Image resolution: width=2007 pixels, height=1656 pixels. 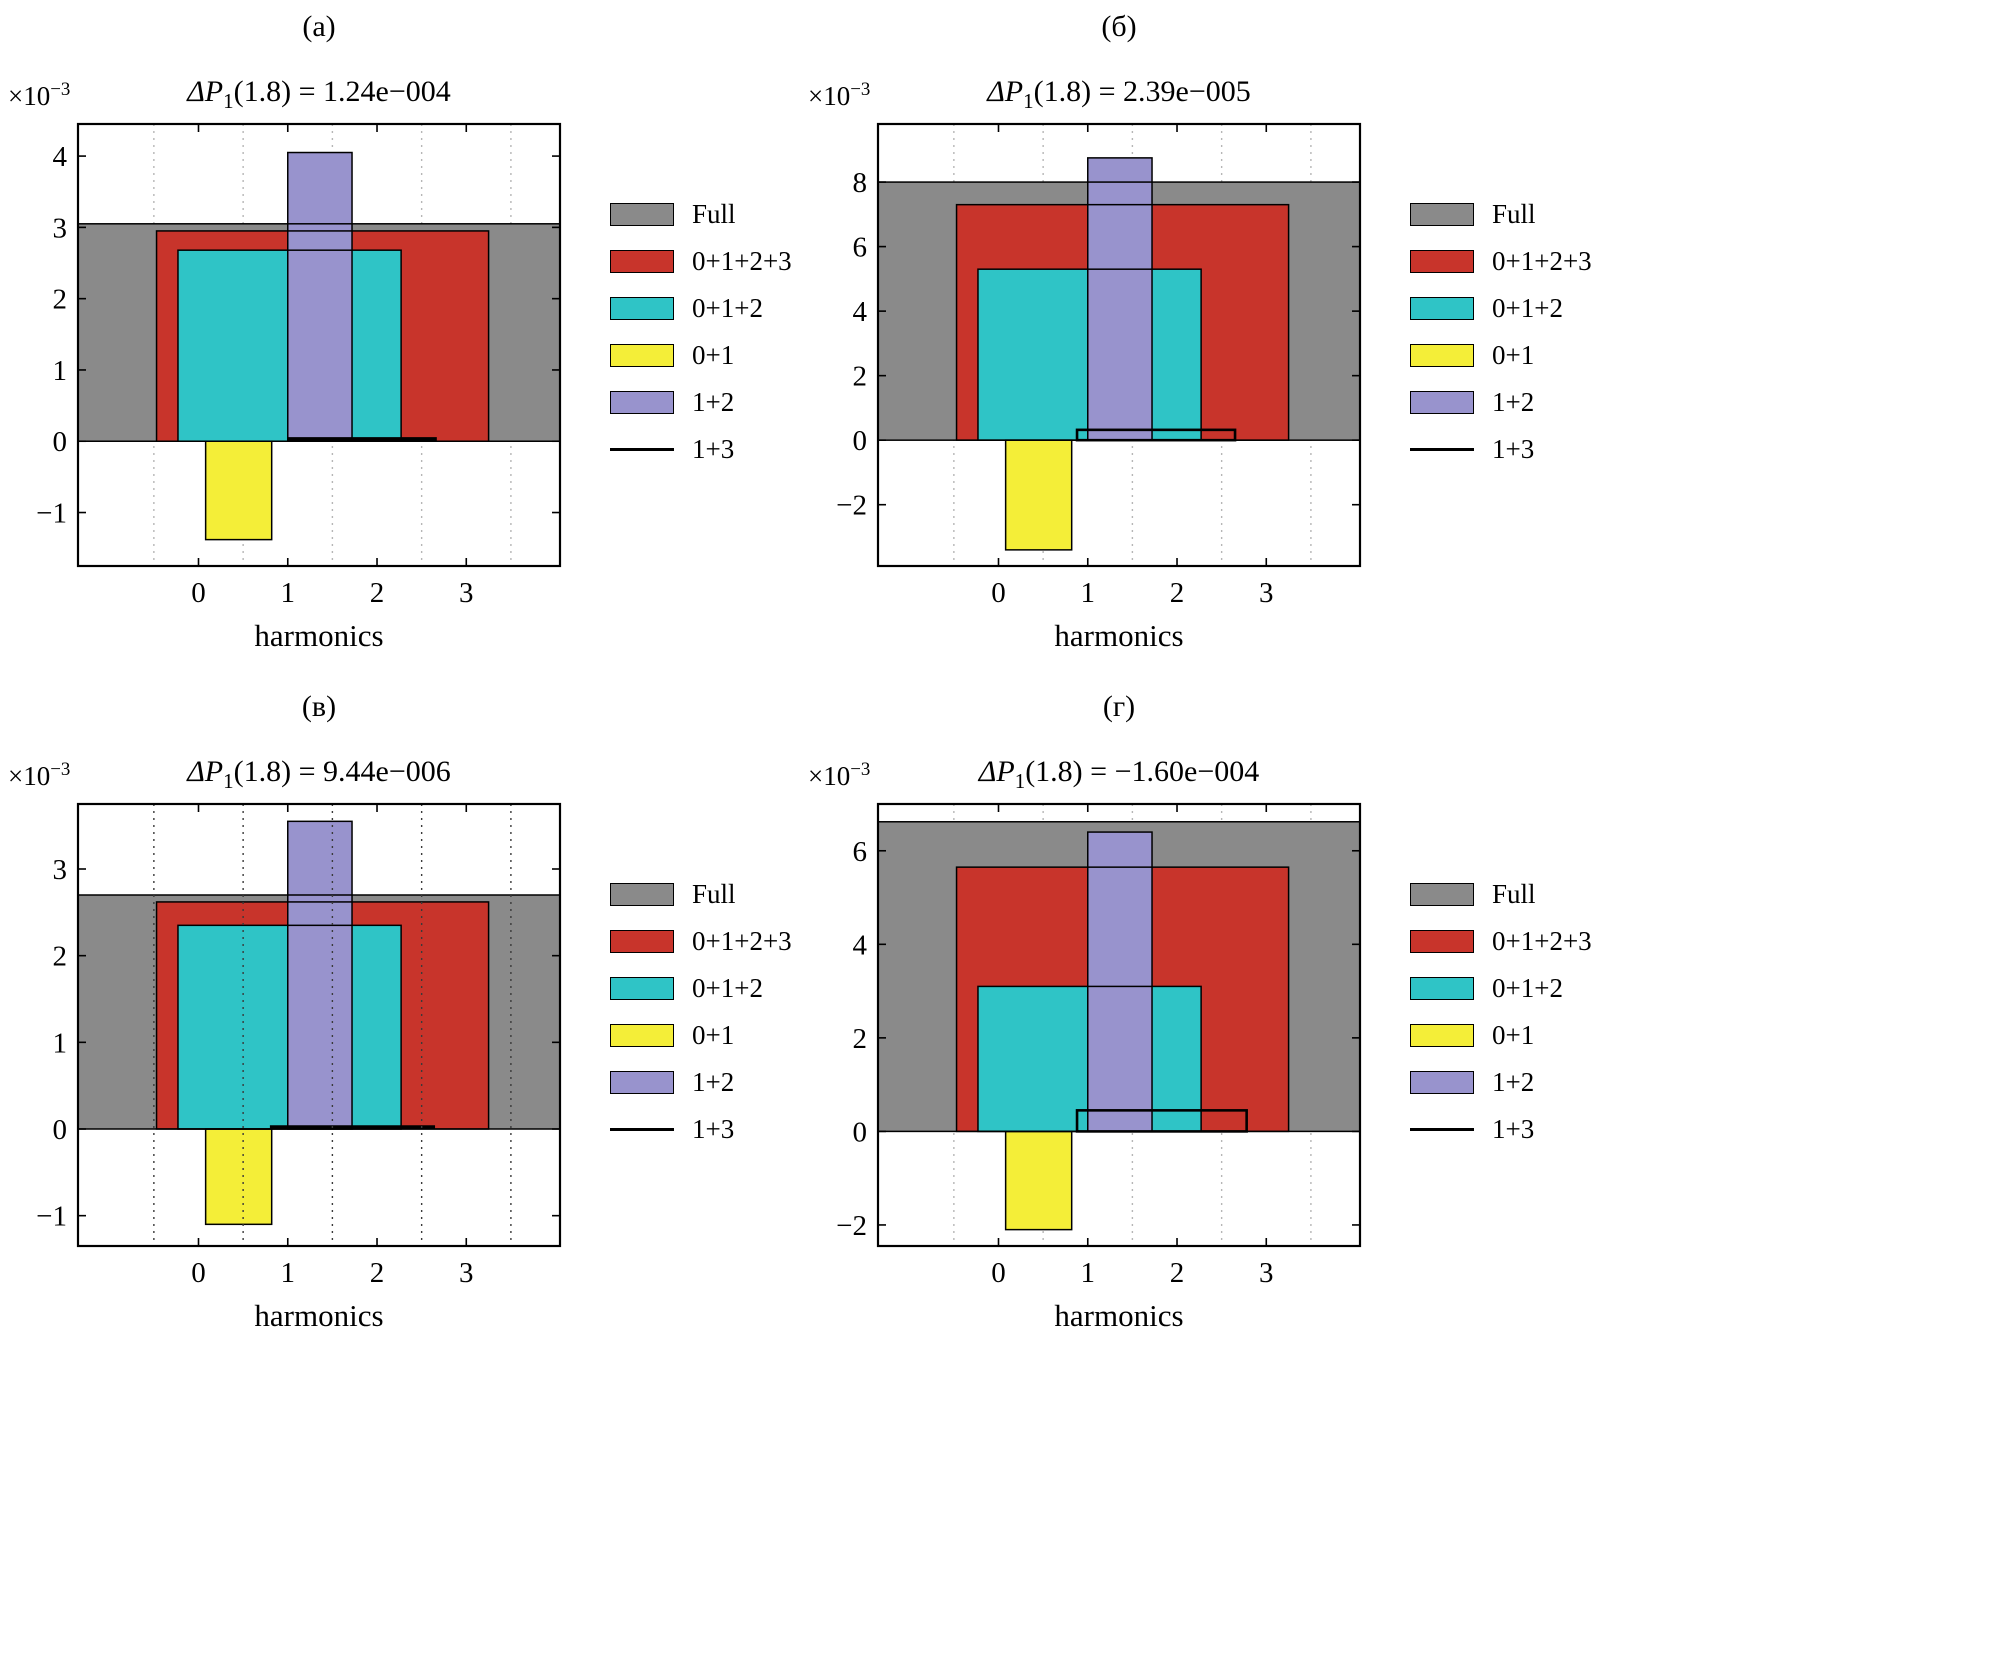 I want to click on y-tick-label: 4, so click(x=60, y=157).